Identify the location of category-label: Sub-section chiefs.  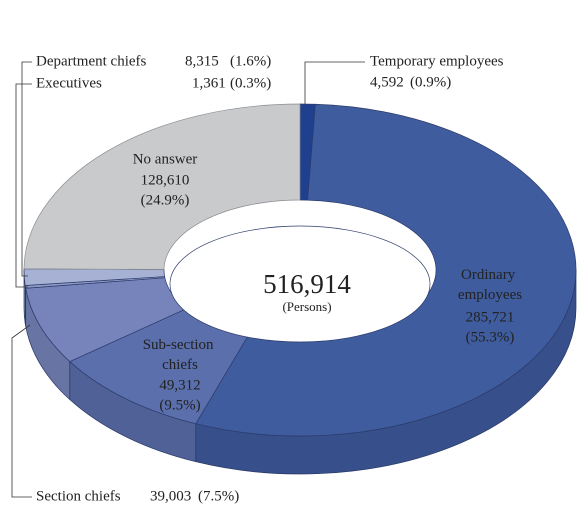
(180, 355).